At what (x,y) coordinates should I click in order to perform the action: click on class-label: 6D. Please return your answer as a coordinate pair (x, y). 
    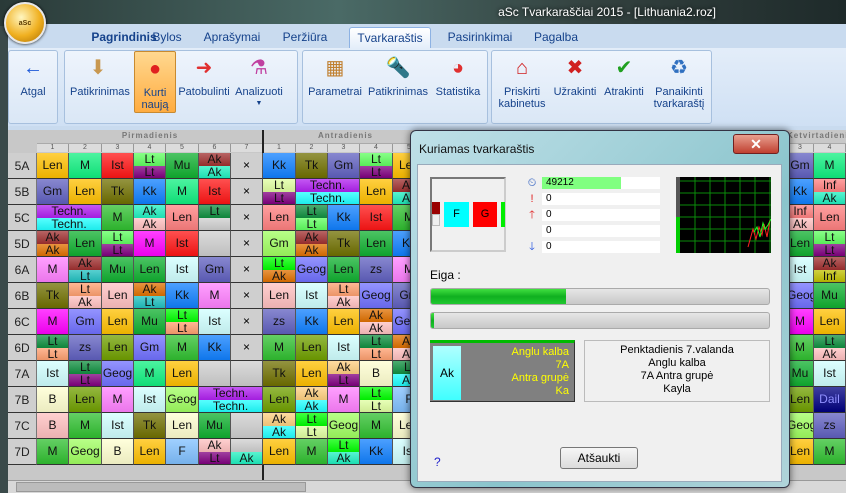
    Looking at the image, I should click on (22, 348).